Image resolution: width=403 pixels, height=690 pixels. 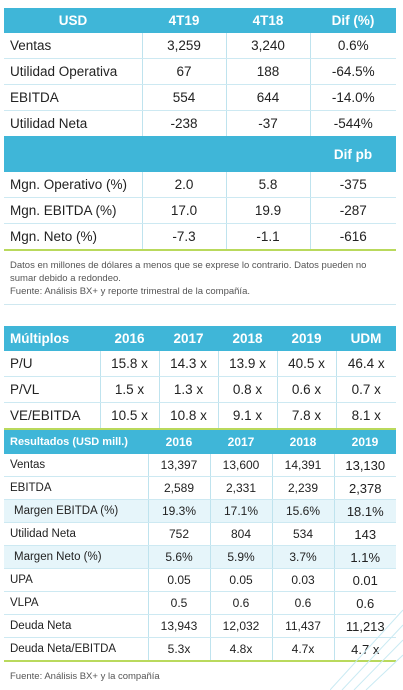 I want to click on table-row: Deuda Neta 13,943 12,032 11,437 11,213, so click(x=200, y=626).